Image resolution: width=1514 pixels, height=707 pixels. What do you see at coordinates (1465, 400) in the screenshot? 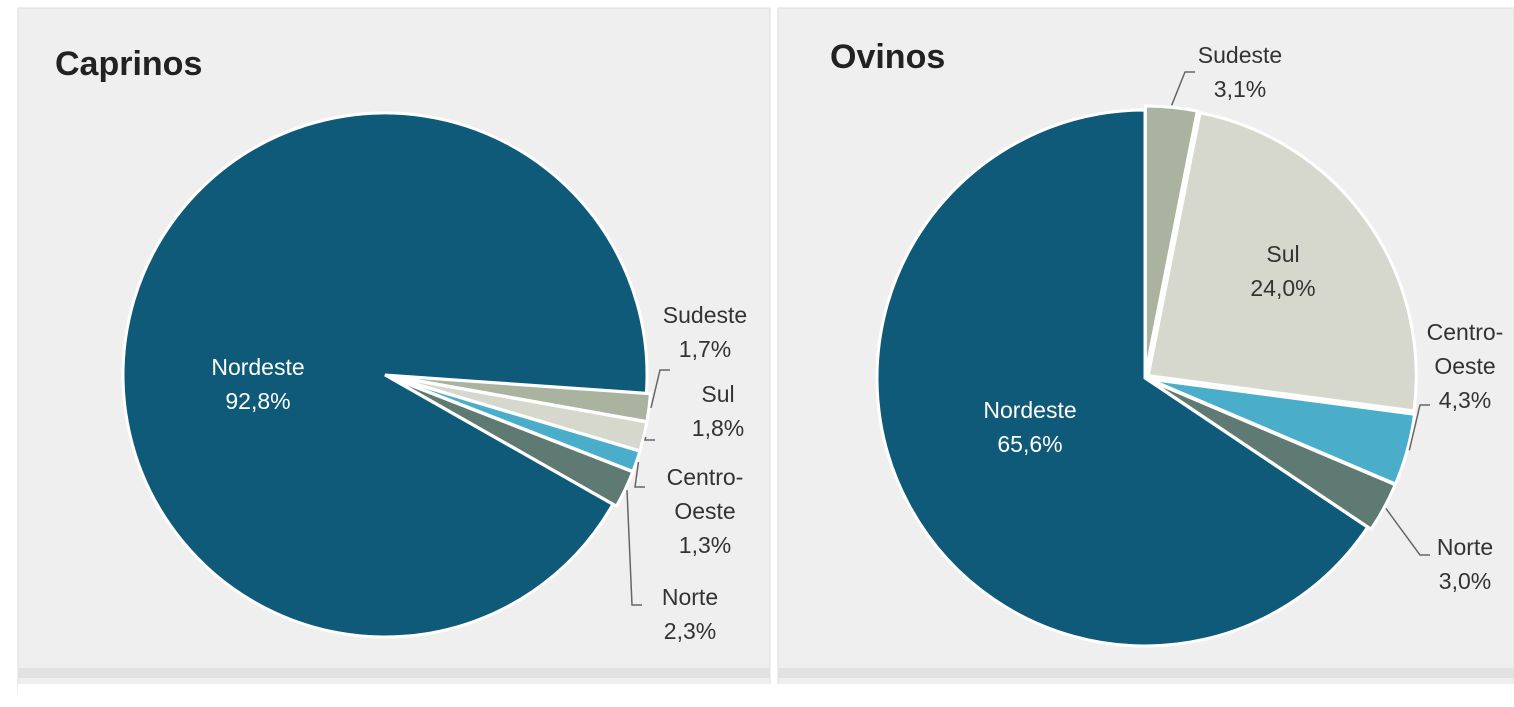
I see `slice-value: 4,3%` at bounding box center [1465, 400].